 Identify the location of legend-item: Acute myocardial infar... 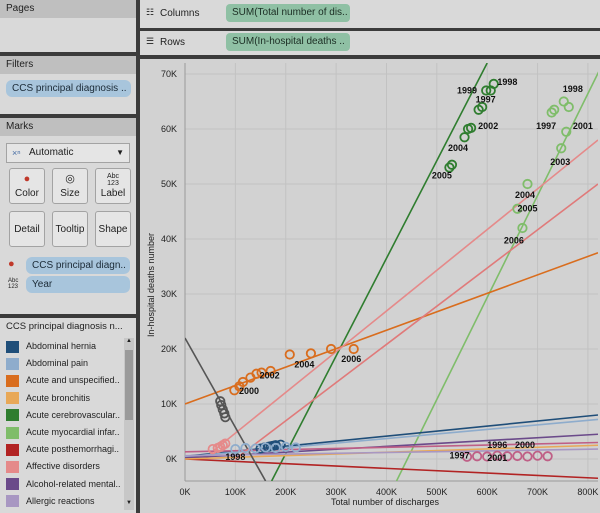
(63, 432).